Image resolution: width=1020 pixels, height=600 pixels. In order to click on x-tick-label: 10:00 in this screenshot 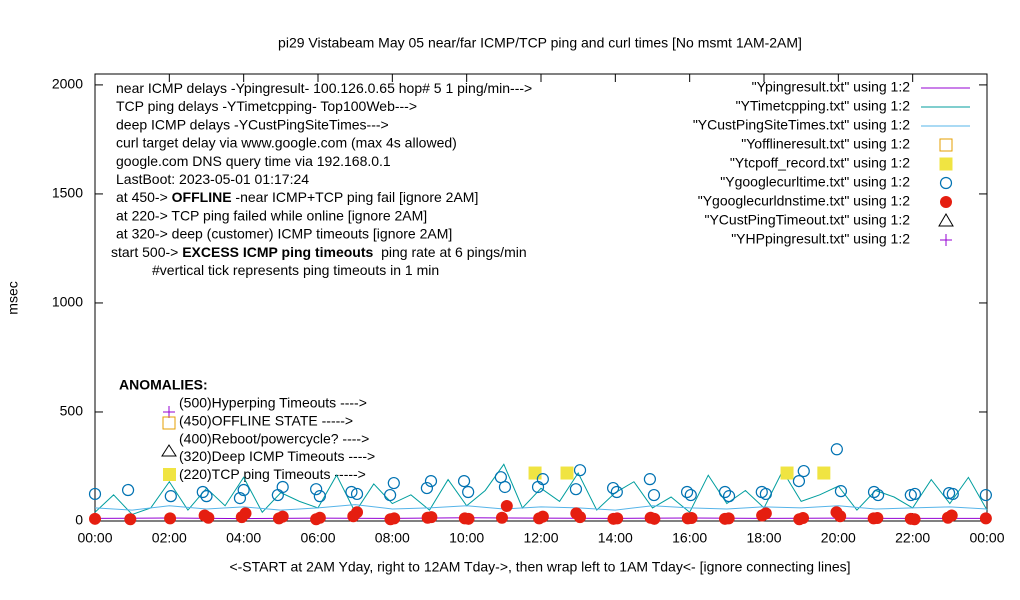, I will do `click(466, 538)`.